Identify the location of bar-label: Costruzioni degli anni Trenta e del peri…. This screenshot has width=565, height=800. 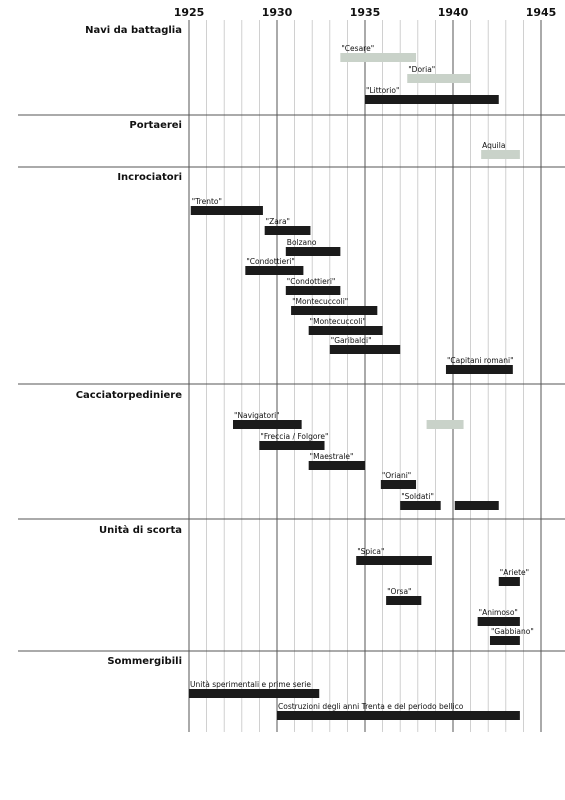
(371, 706).